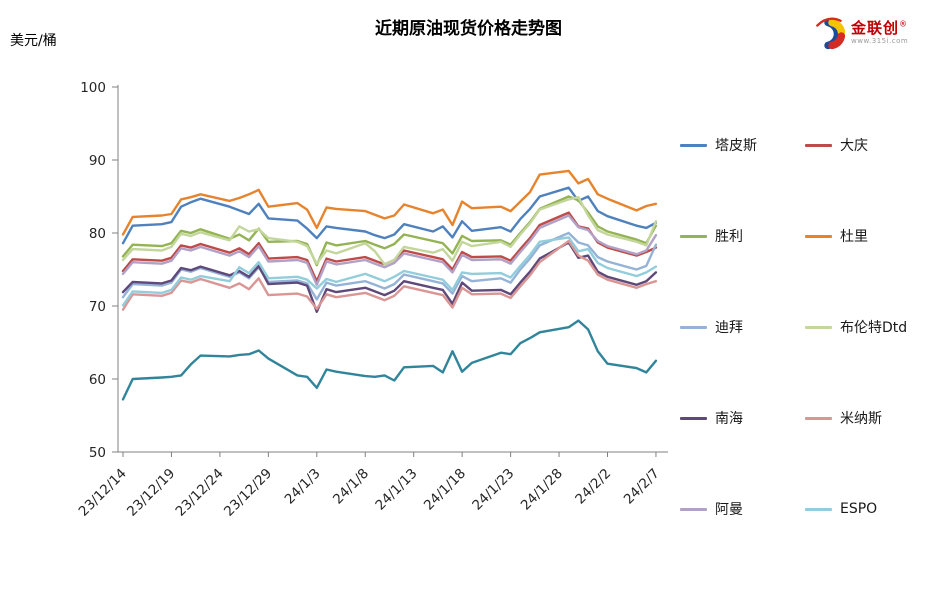 This screenshot has height=601, width=937. What do you see at coordinates (836, 236) in the screenshot?
I see `legend-item-杜里: 杜里` at bounding box center [836, 236].